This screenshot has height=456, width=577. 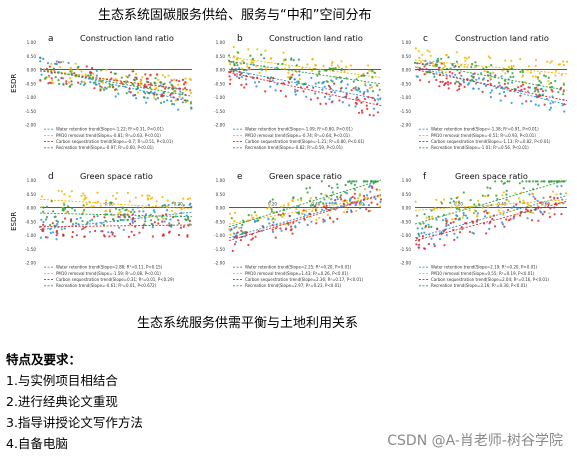 What do you see at coordinates (458, 204) in the screenshot?
I see `x-tick-label: 0.20` at bounding box center [458, 204].